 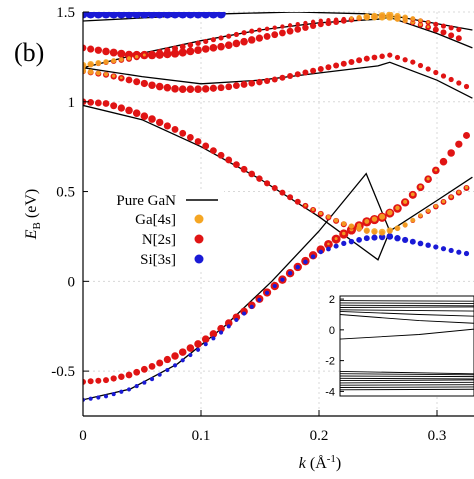 I want to click on y-tick-label-2: 0.5, so click(x=65, y=193).